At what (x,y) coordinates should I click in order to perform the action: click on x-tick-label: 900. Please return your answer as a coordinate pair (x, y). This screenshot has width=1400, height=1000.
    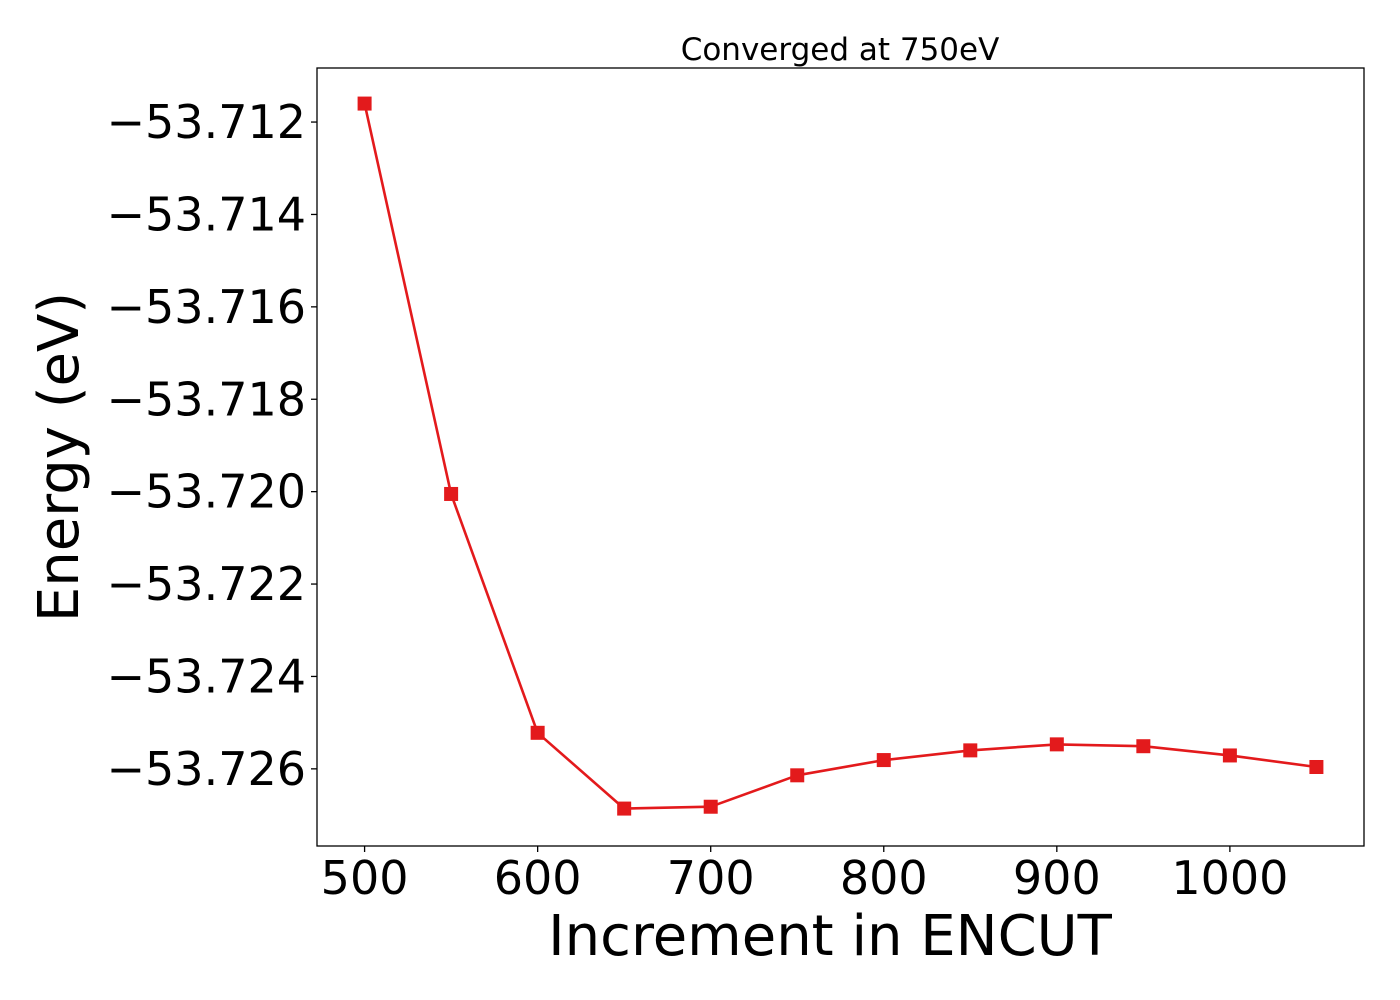
    Looking at the image, I should click on (1057, 878).